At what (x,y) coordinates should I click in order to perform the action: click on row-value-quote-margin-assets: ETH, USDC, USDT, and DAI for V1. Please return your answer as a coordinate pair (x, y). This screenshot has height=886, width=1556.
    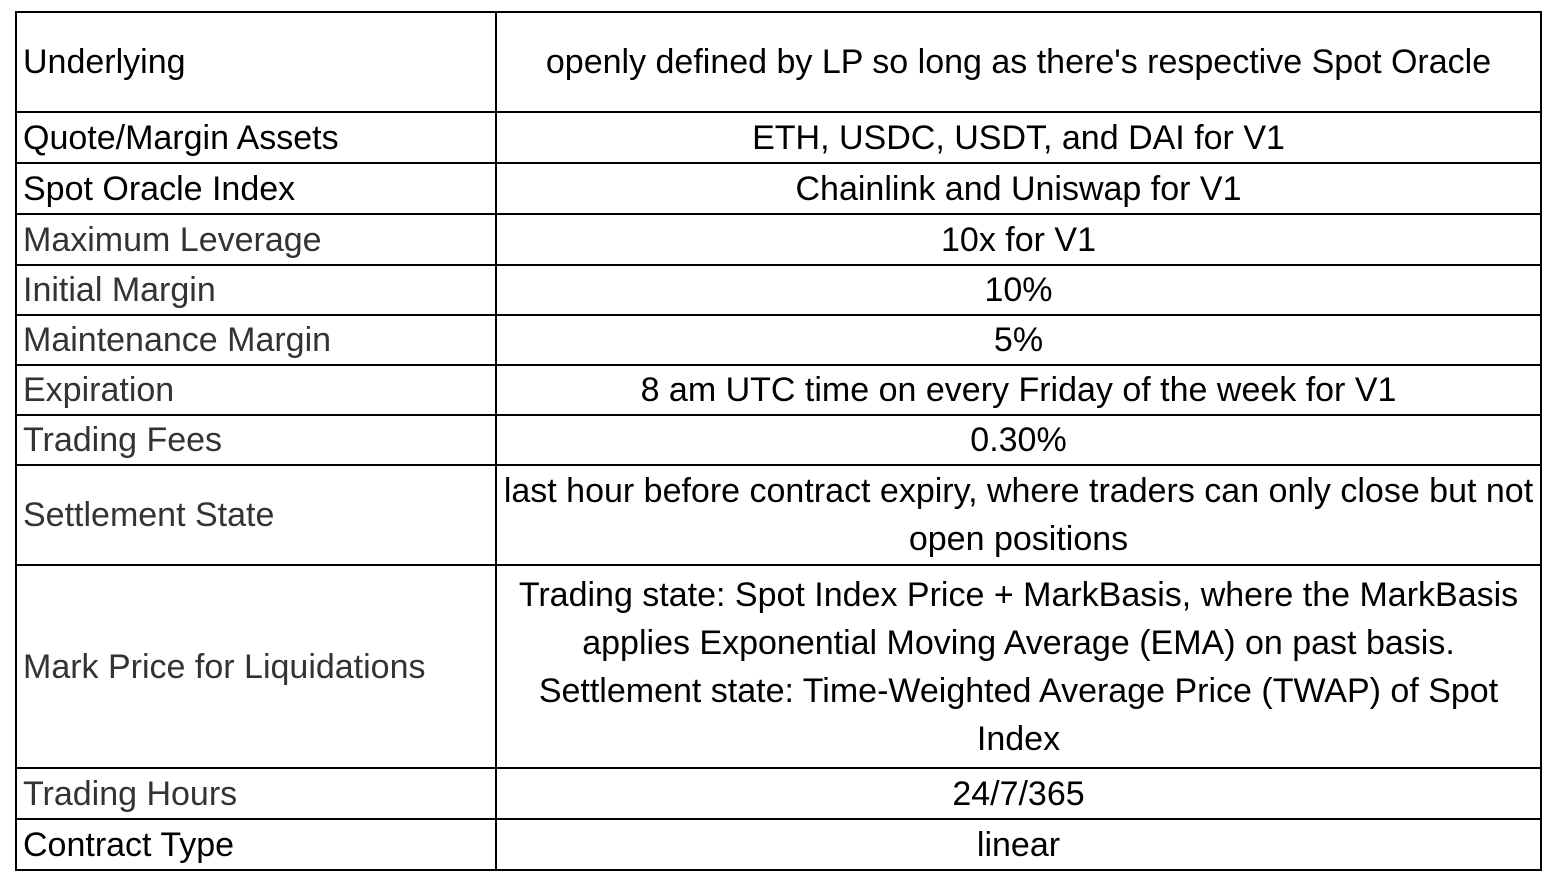
    Looking at the image, I should click on (1018, 137).